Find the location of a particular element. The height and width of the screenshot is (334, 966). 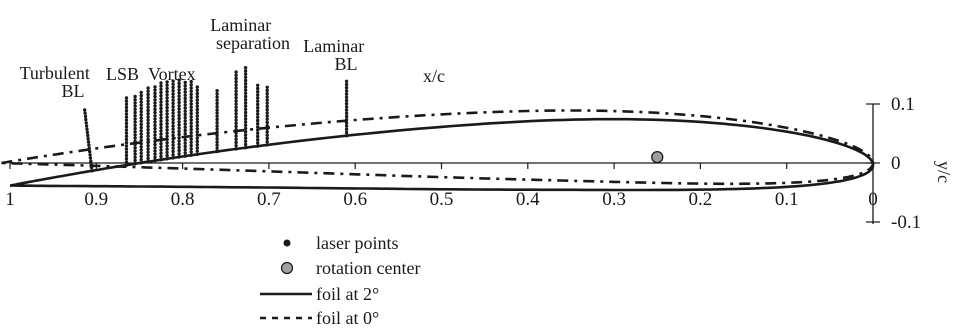

legend-item-foil-0deg: foil at 0° is located at coordinates (319, 318).